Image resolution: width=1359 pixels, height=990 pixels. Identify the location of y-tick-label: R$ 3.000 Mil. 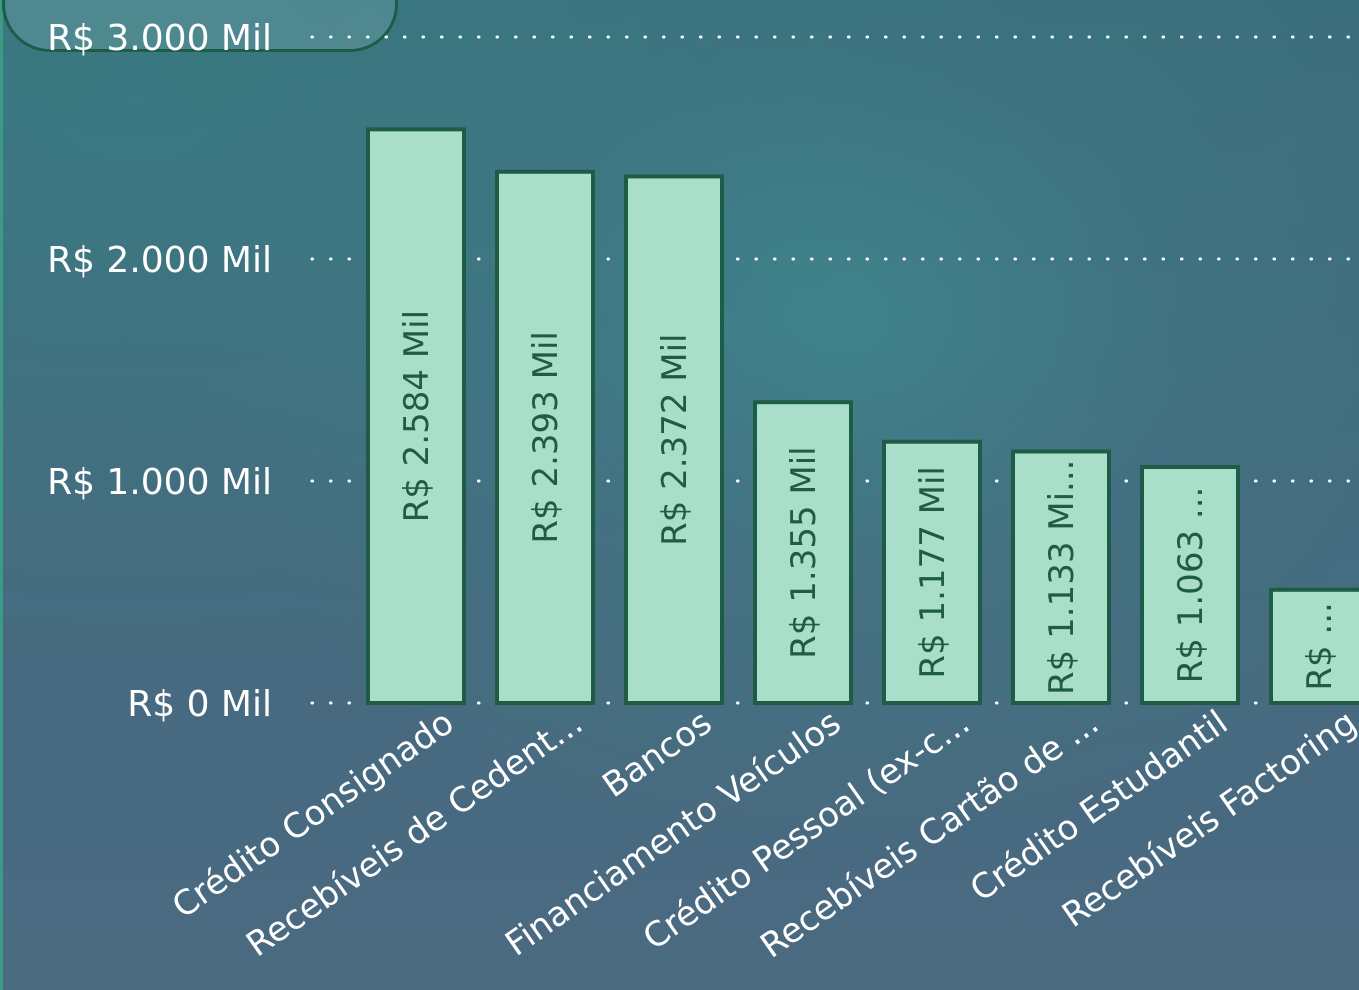
(159, 38).